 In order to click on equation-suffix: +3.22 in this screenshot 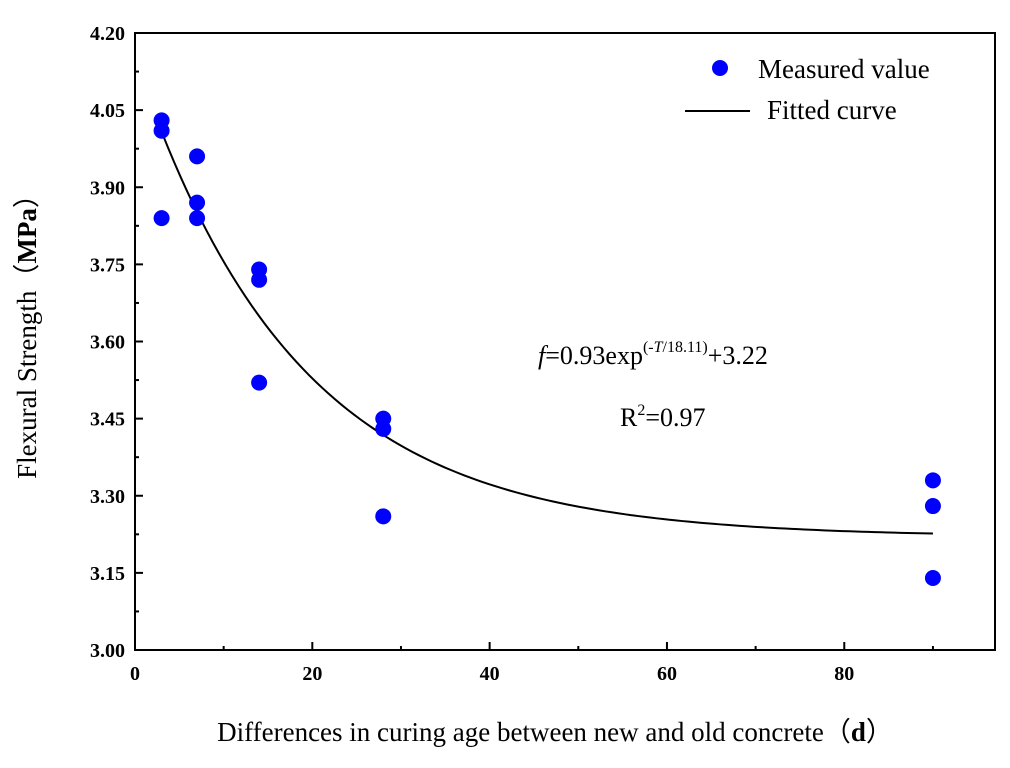, I will do `click(738, 355)`.